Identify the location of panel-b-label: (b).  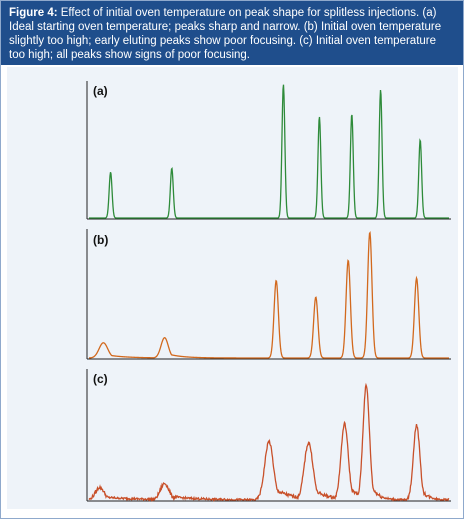
(100, 240).